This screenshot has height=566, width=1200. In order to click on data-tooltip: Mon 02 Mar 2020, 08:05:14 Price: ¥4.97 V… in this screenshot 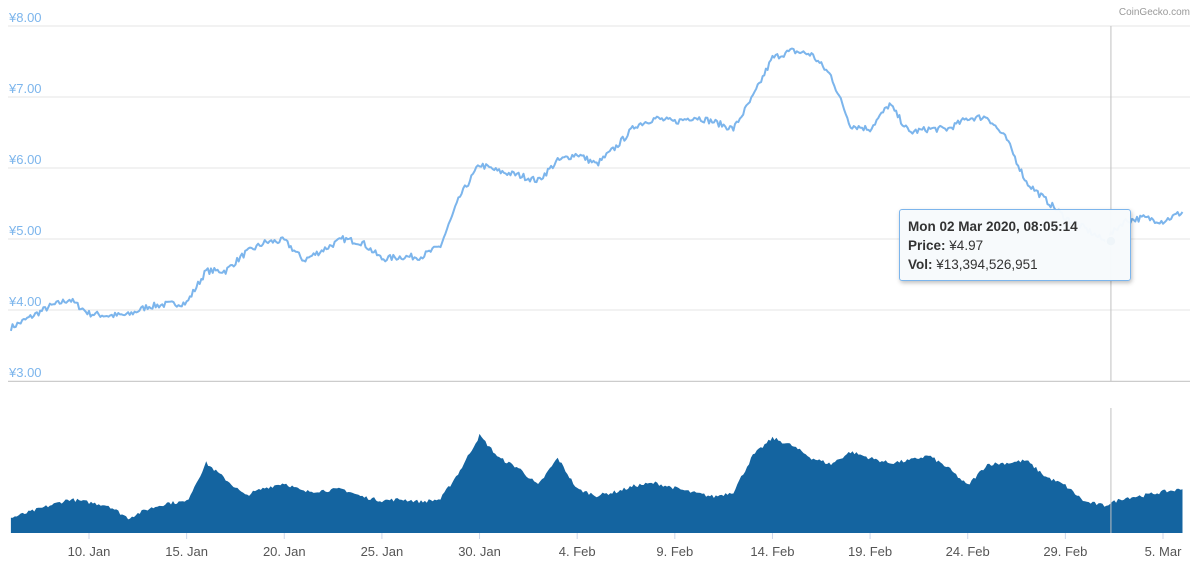, I will do `click(1015, 245)`.